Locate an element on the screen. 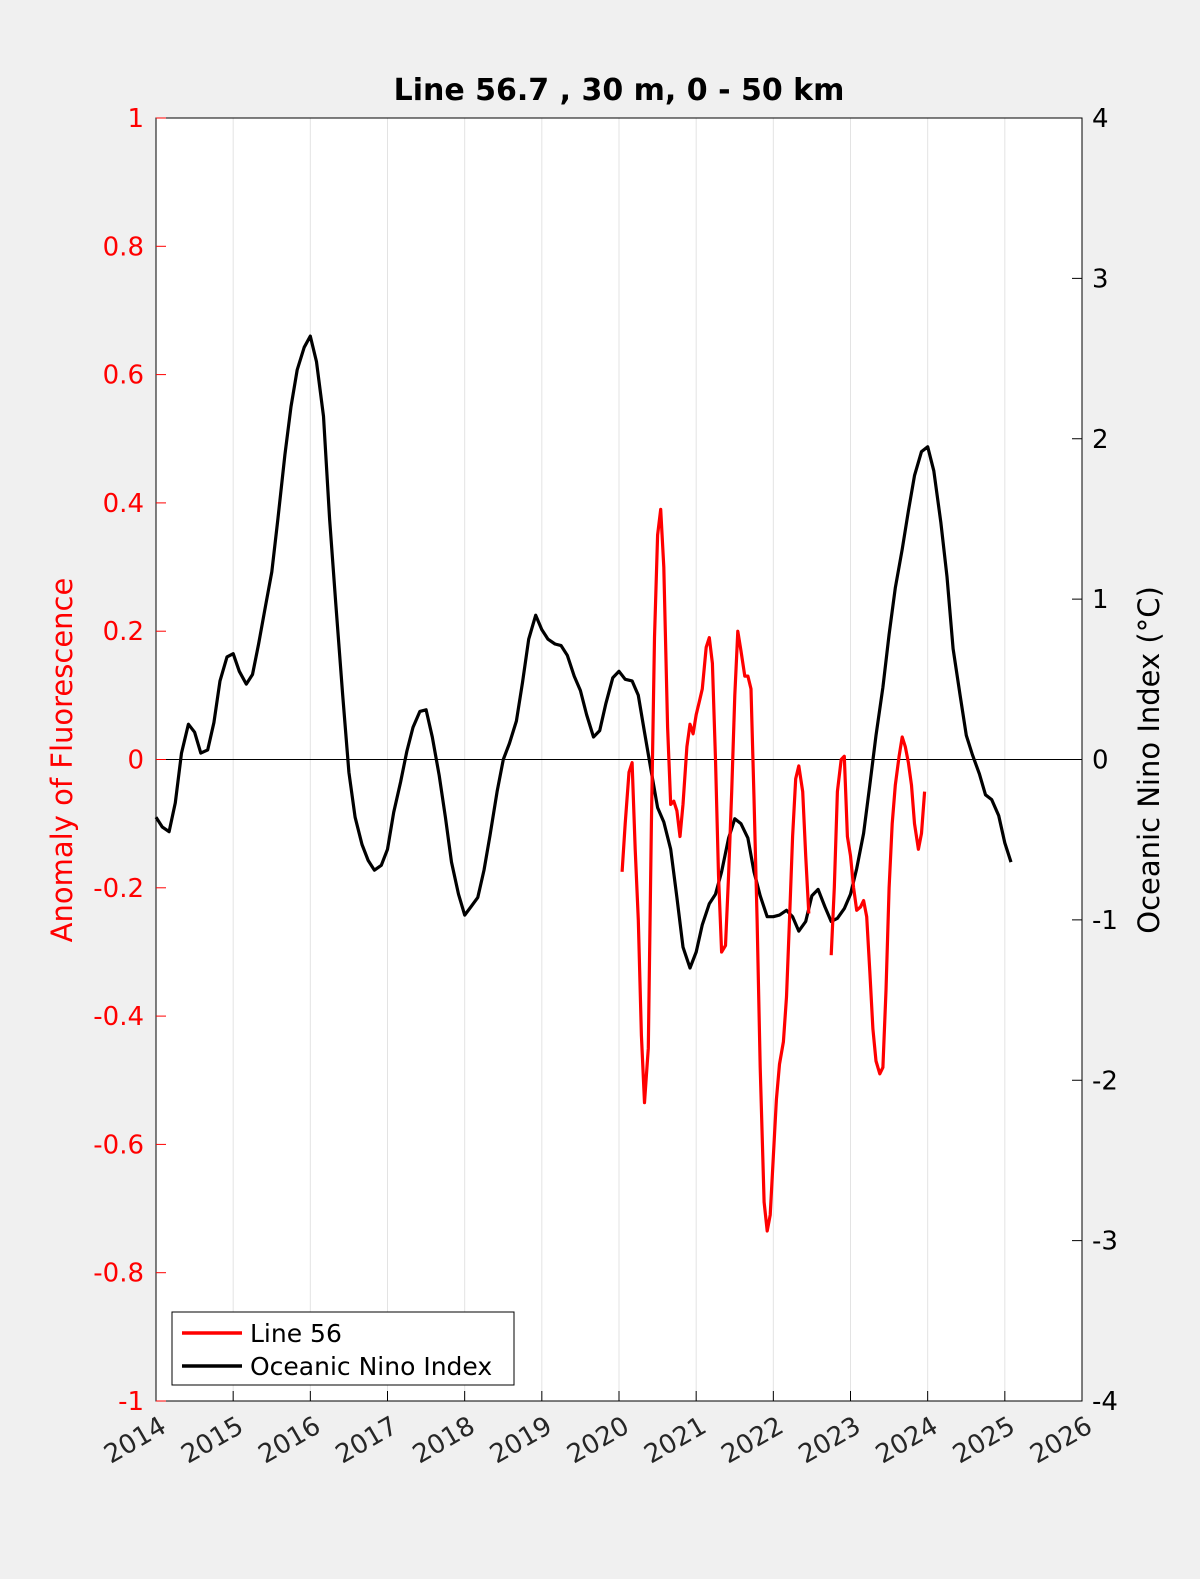 Image resolution: width=1200 pixels, height=1579 pixels. right-tick-label: -3 is located at coordinates (1105, 1242).